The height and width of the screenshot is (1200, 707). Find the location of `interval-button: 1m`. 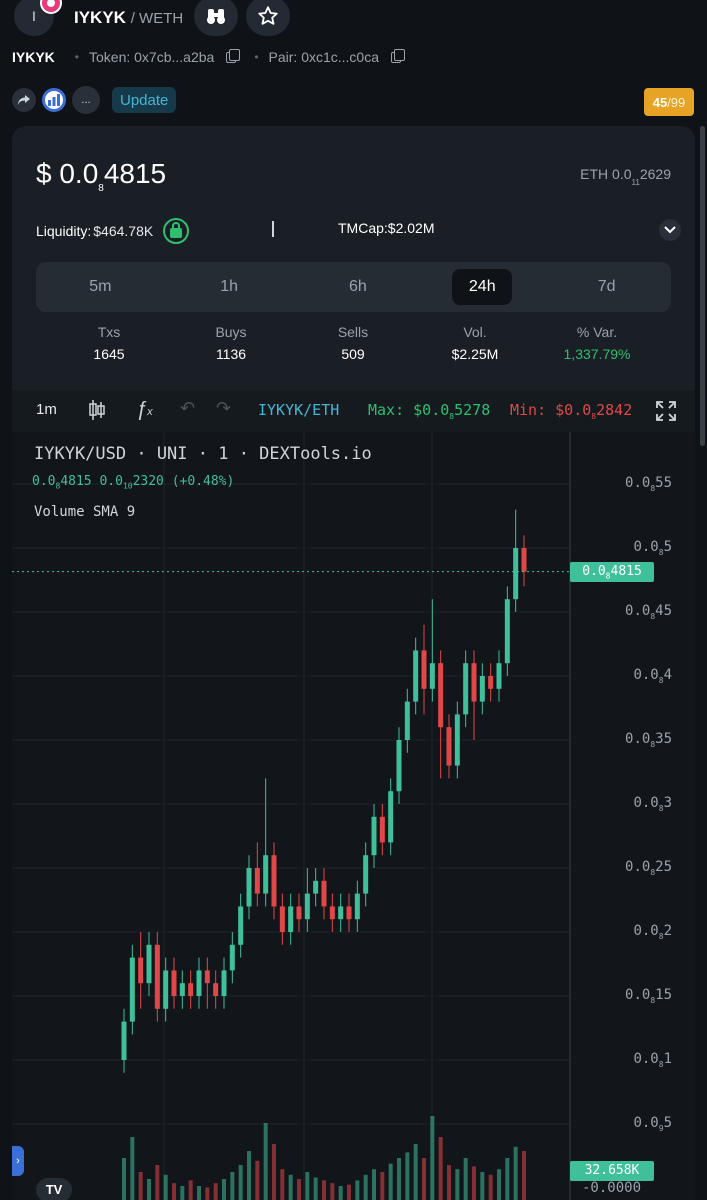

interval-button: 1m is located at coordinates (46, 409).